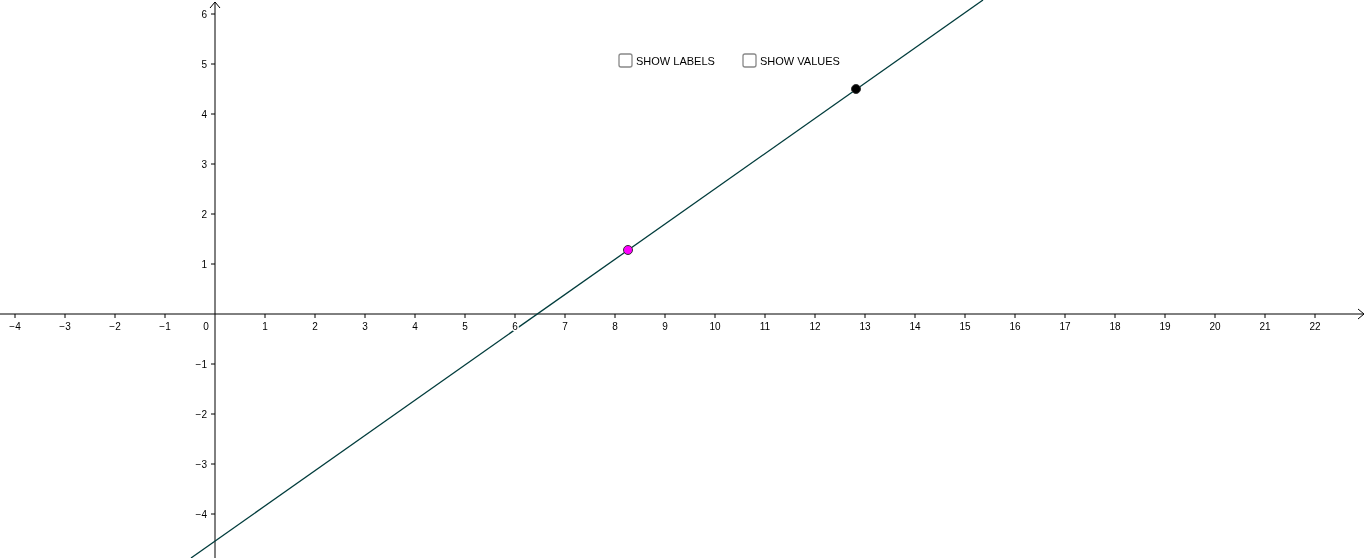  I want to click on x-tick-label: 8, so click(615, 326).